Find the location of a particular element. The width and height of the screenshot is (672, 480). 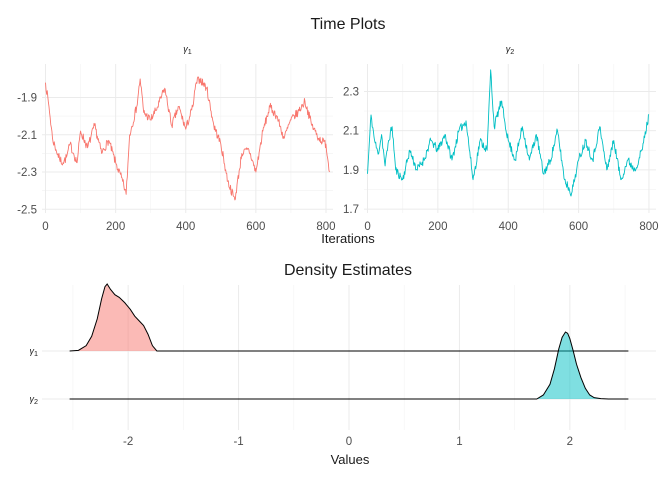

x-tick-label: -1 is located at coordinates (238, 442).